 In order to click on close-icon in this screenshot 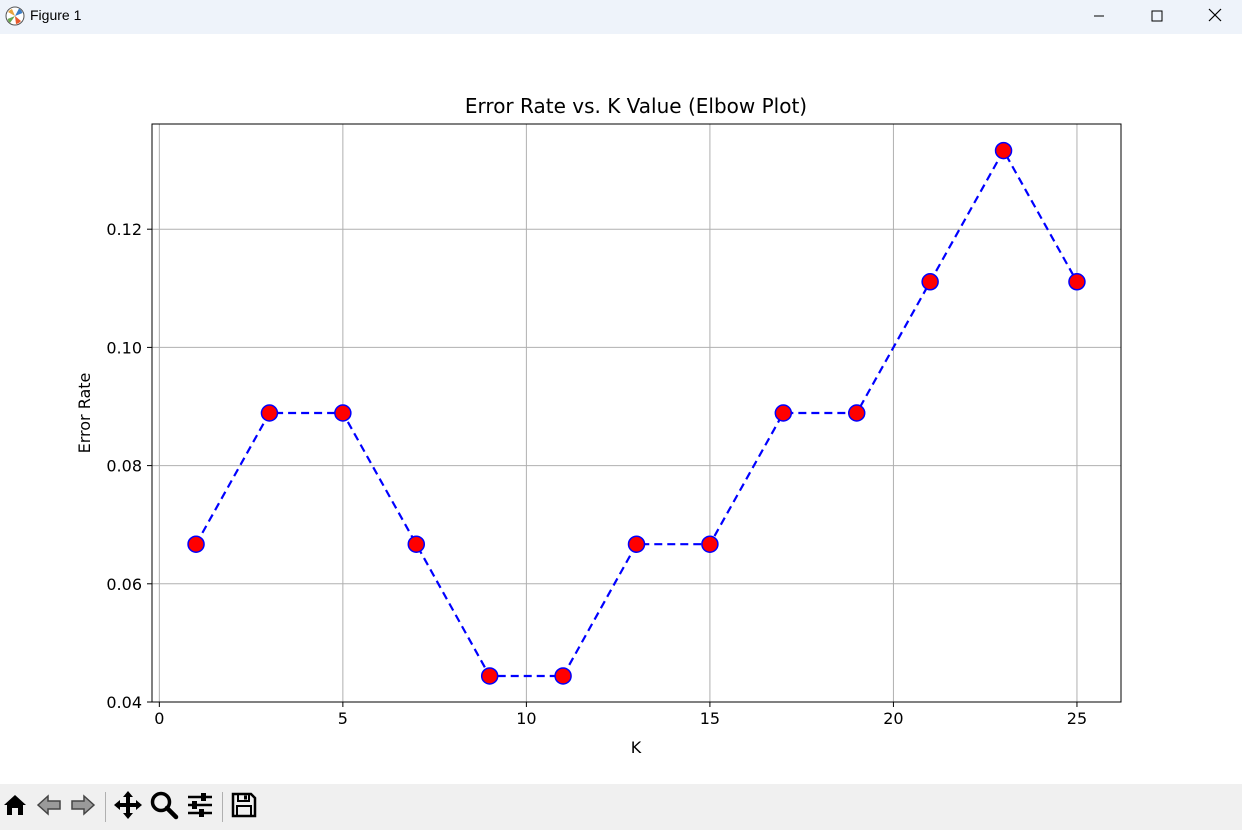, I will do `click(1215, 16)`.